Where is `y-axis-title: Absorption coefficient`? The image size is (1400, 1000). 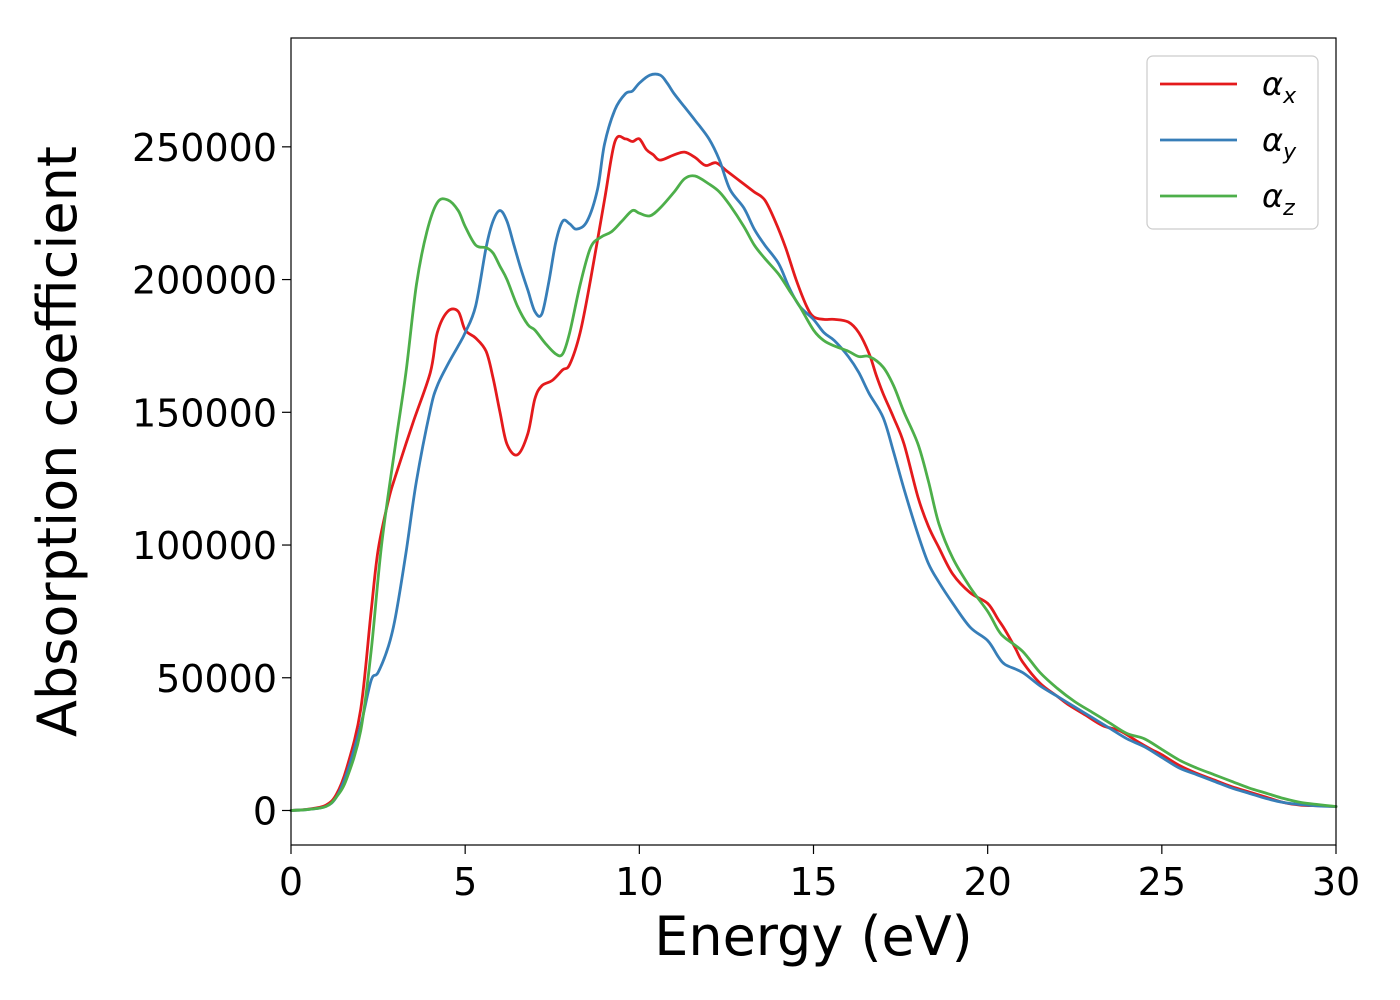 y-axis-title: Absorption coefficient is located at coordinates (57, 441).